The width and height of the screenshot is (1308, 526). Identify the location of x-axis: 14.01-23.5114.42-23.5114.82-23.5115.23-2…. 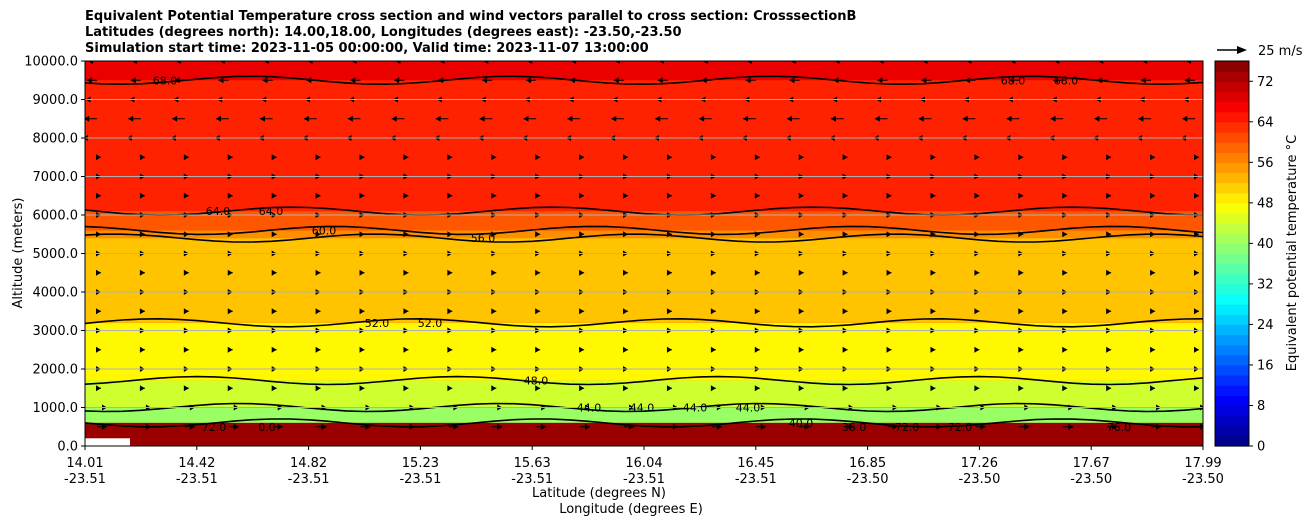
(644, 466).